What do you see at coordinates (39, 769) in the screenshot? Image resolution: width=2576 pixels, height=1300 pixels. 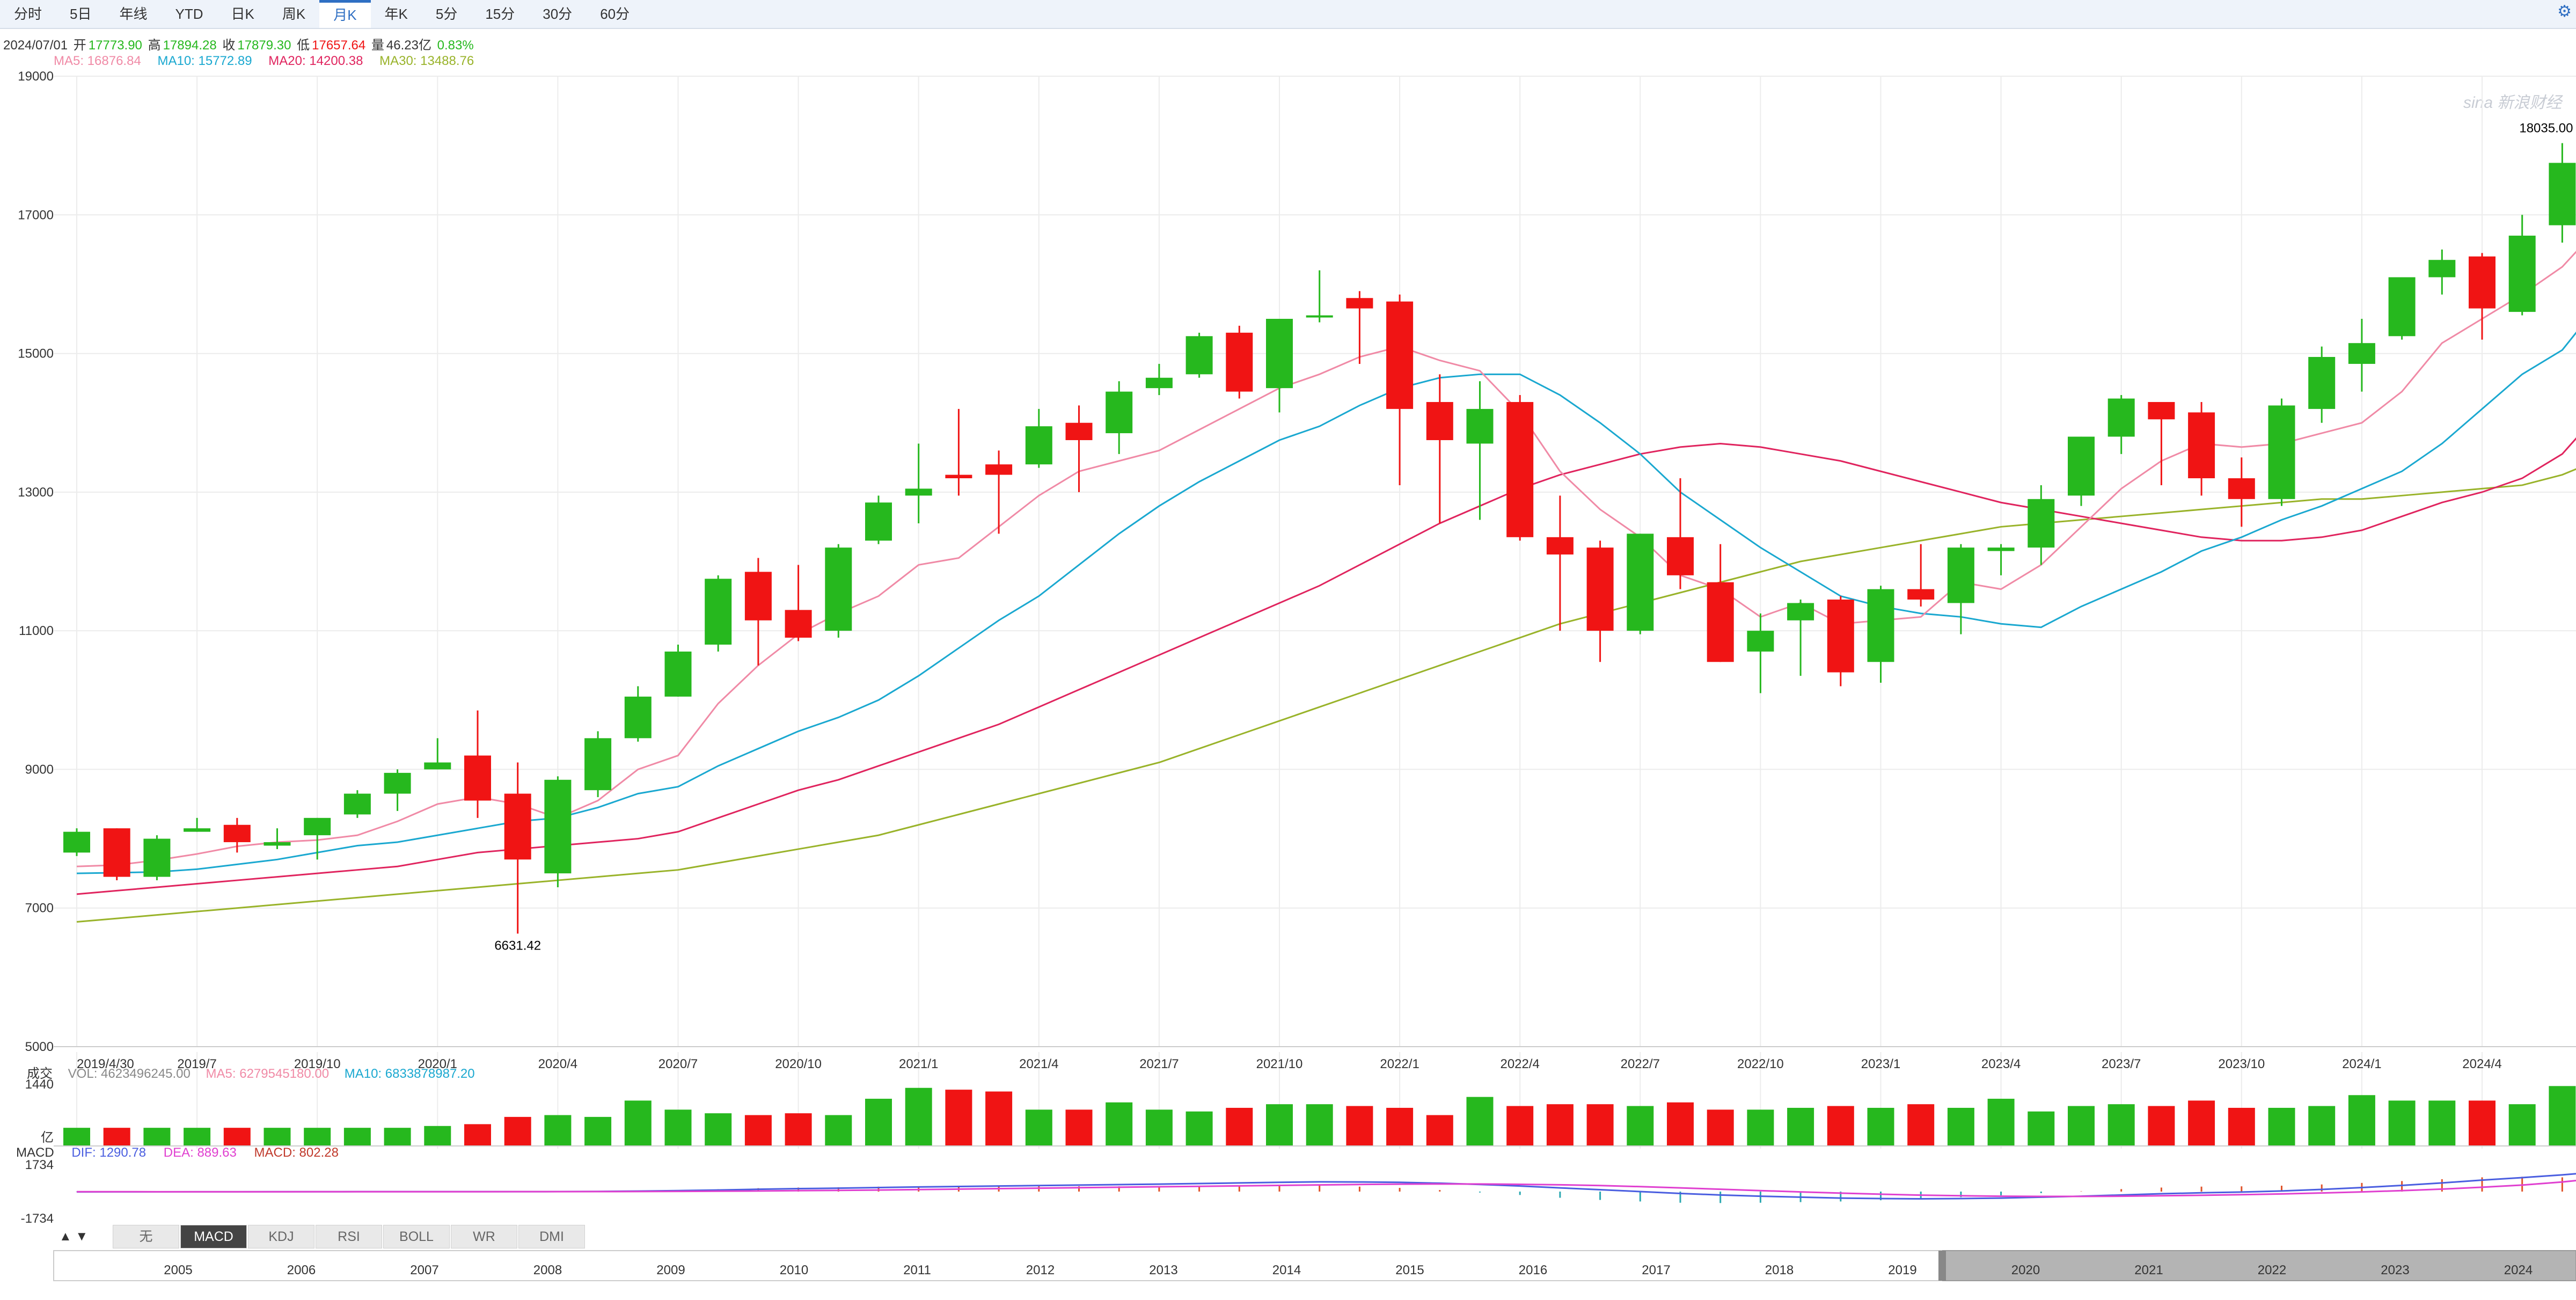 I see `y-tick-label-2: 9000` at bounding box center [39, 769].